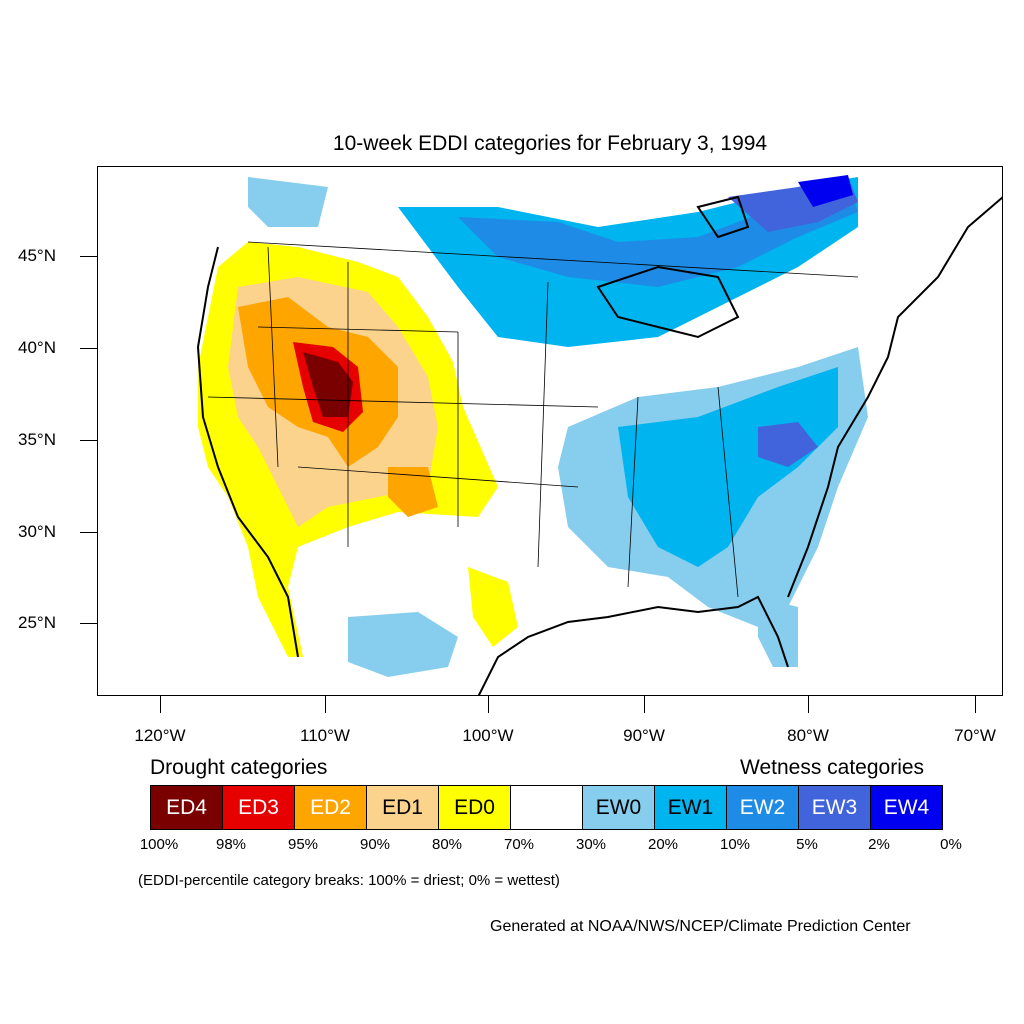  I want to click on ew2-region-north, so click(658, 234).